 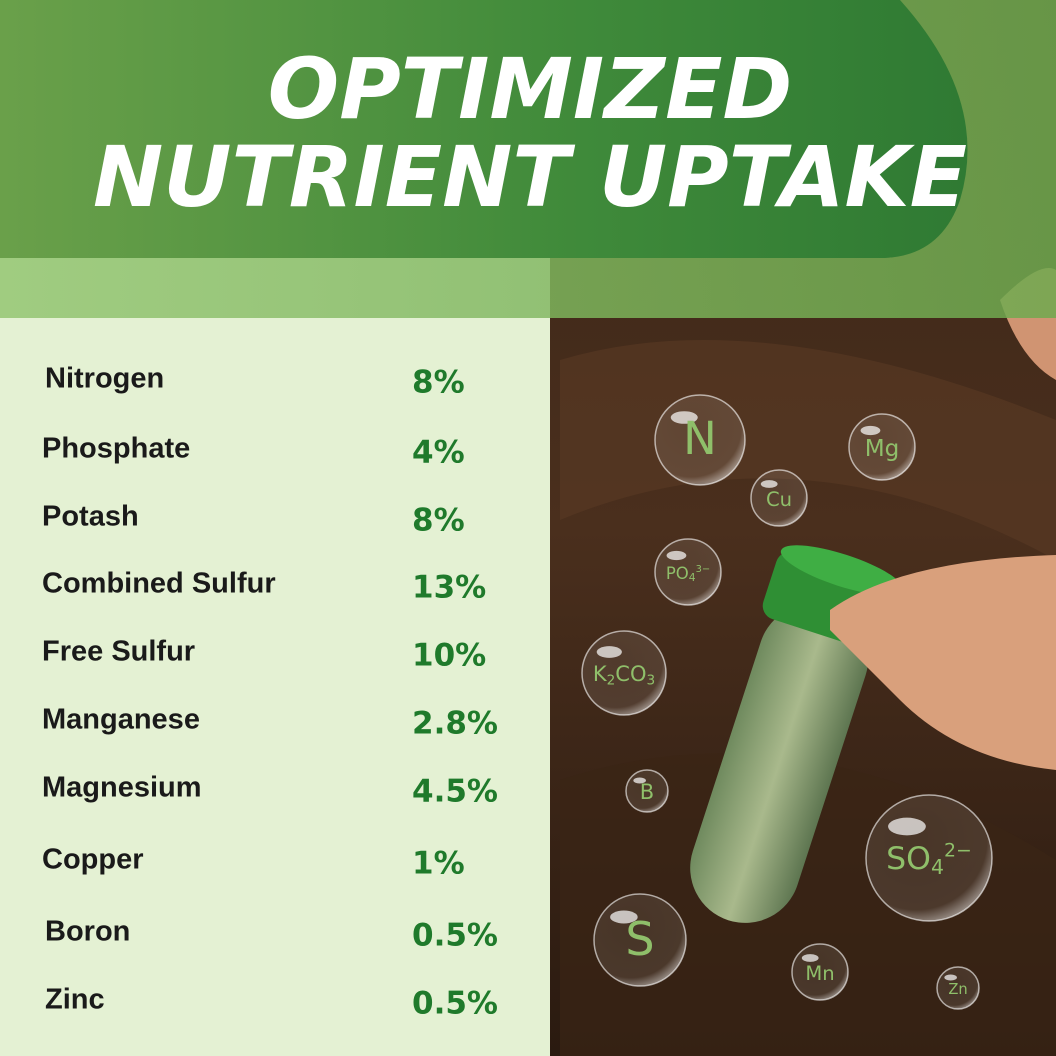 I want to click on bubble-label-part: PO, so click(x=677, y=573).